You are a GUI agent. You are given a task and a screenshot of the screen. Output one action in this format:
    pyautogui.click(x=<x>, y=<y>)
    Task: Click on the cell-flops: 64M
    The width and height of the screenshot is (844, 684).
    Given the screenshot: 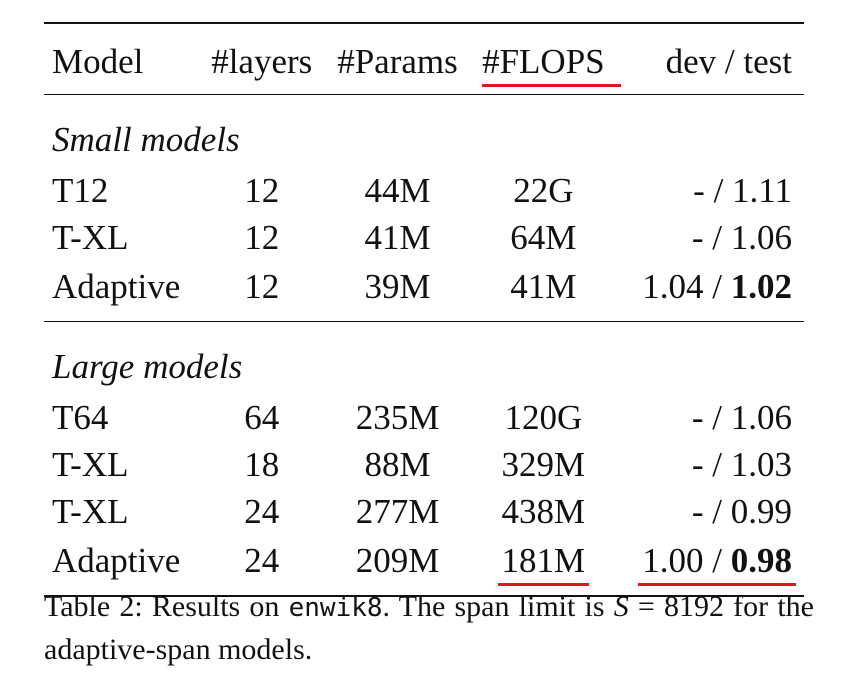 What is the action you would take?
    pyautogui.click(x=543, y=237)
    